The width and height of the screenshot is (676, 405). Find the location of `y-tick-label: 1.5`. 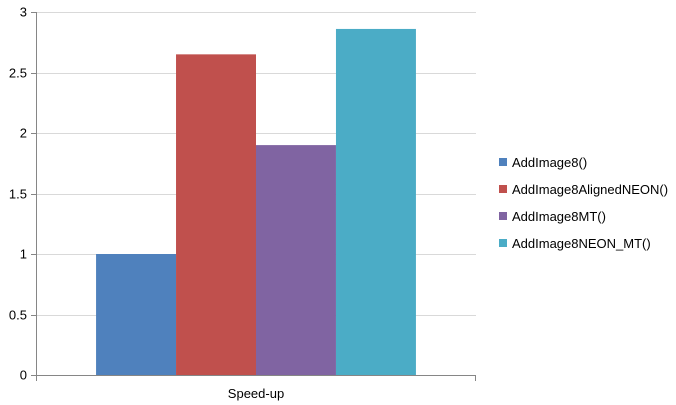

y-tick-label: 1.5 is located at coordinates (18, 194).